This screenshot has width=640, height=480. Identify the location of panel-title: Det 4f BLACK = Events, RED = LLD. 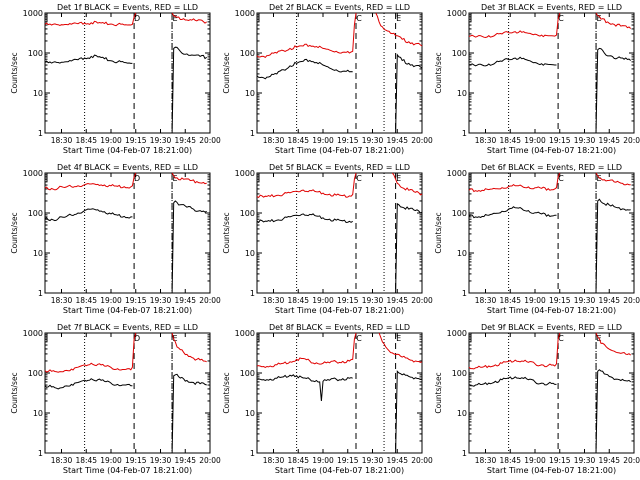
(127, 167).